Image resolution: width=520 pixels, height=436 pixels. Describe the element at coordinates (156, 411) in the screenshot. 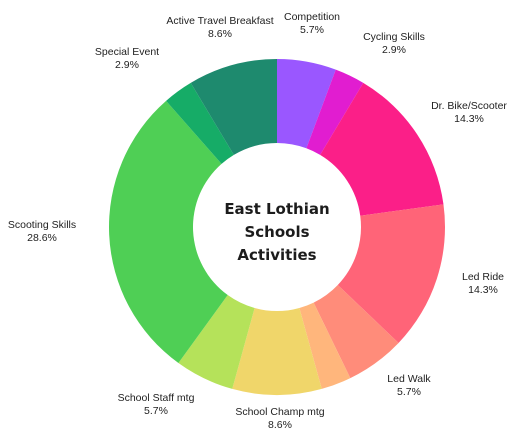

I see `slice-value-8: 5.7%` at that location.